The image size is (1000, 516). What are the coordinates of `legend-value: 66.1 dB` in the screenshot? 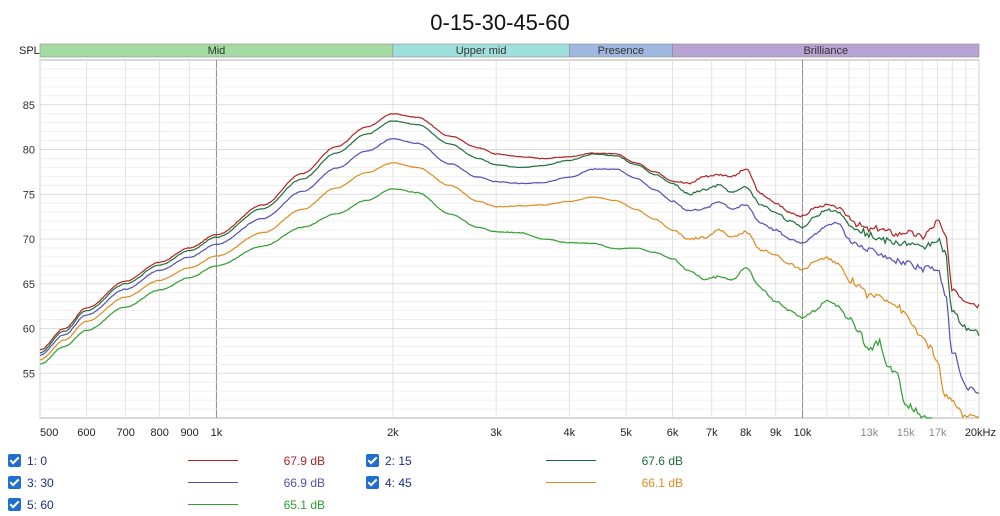 It's located at (662, 483).